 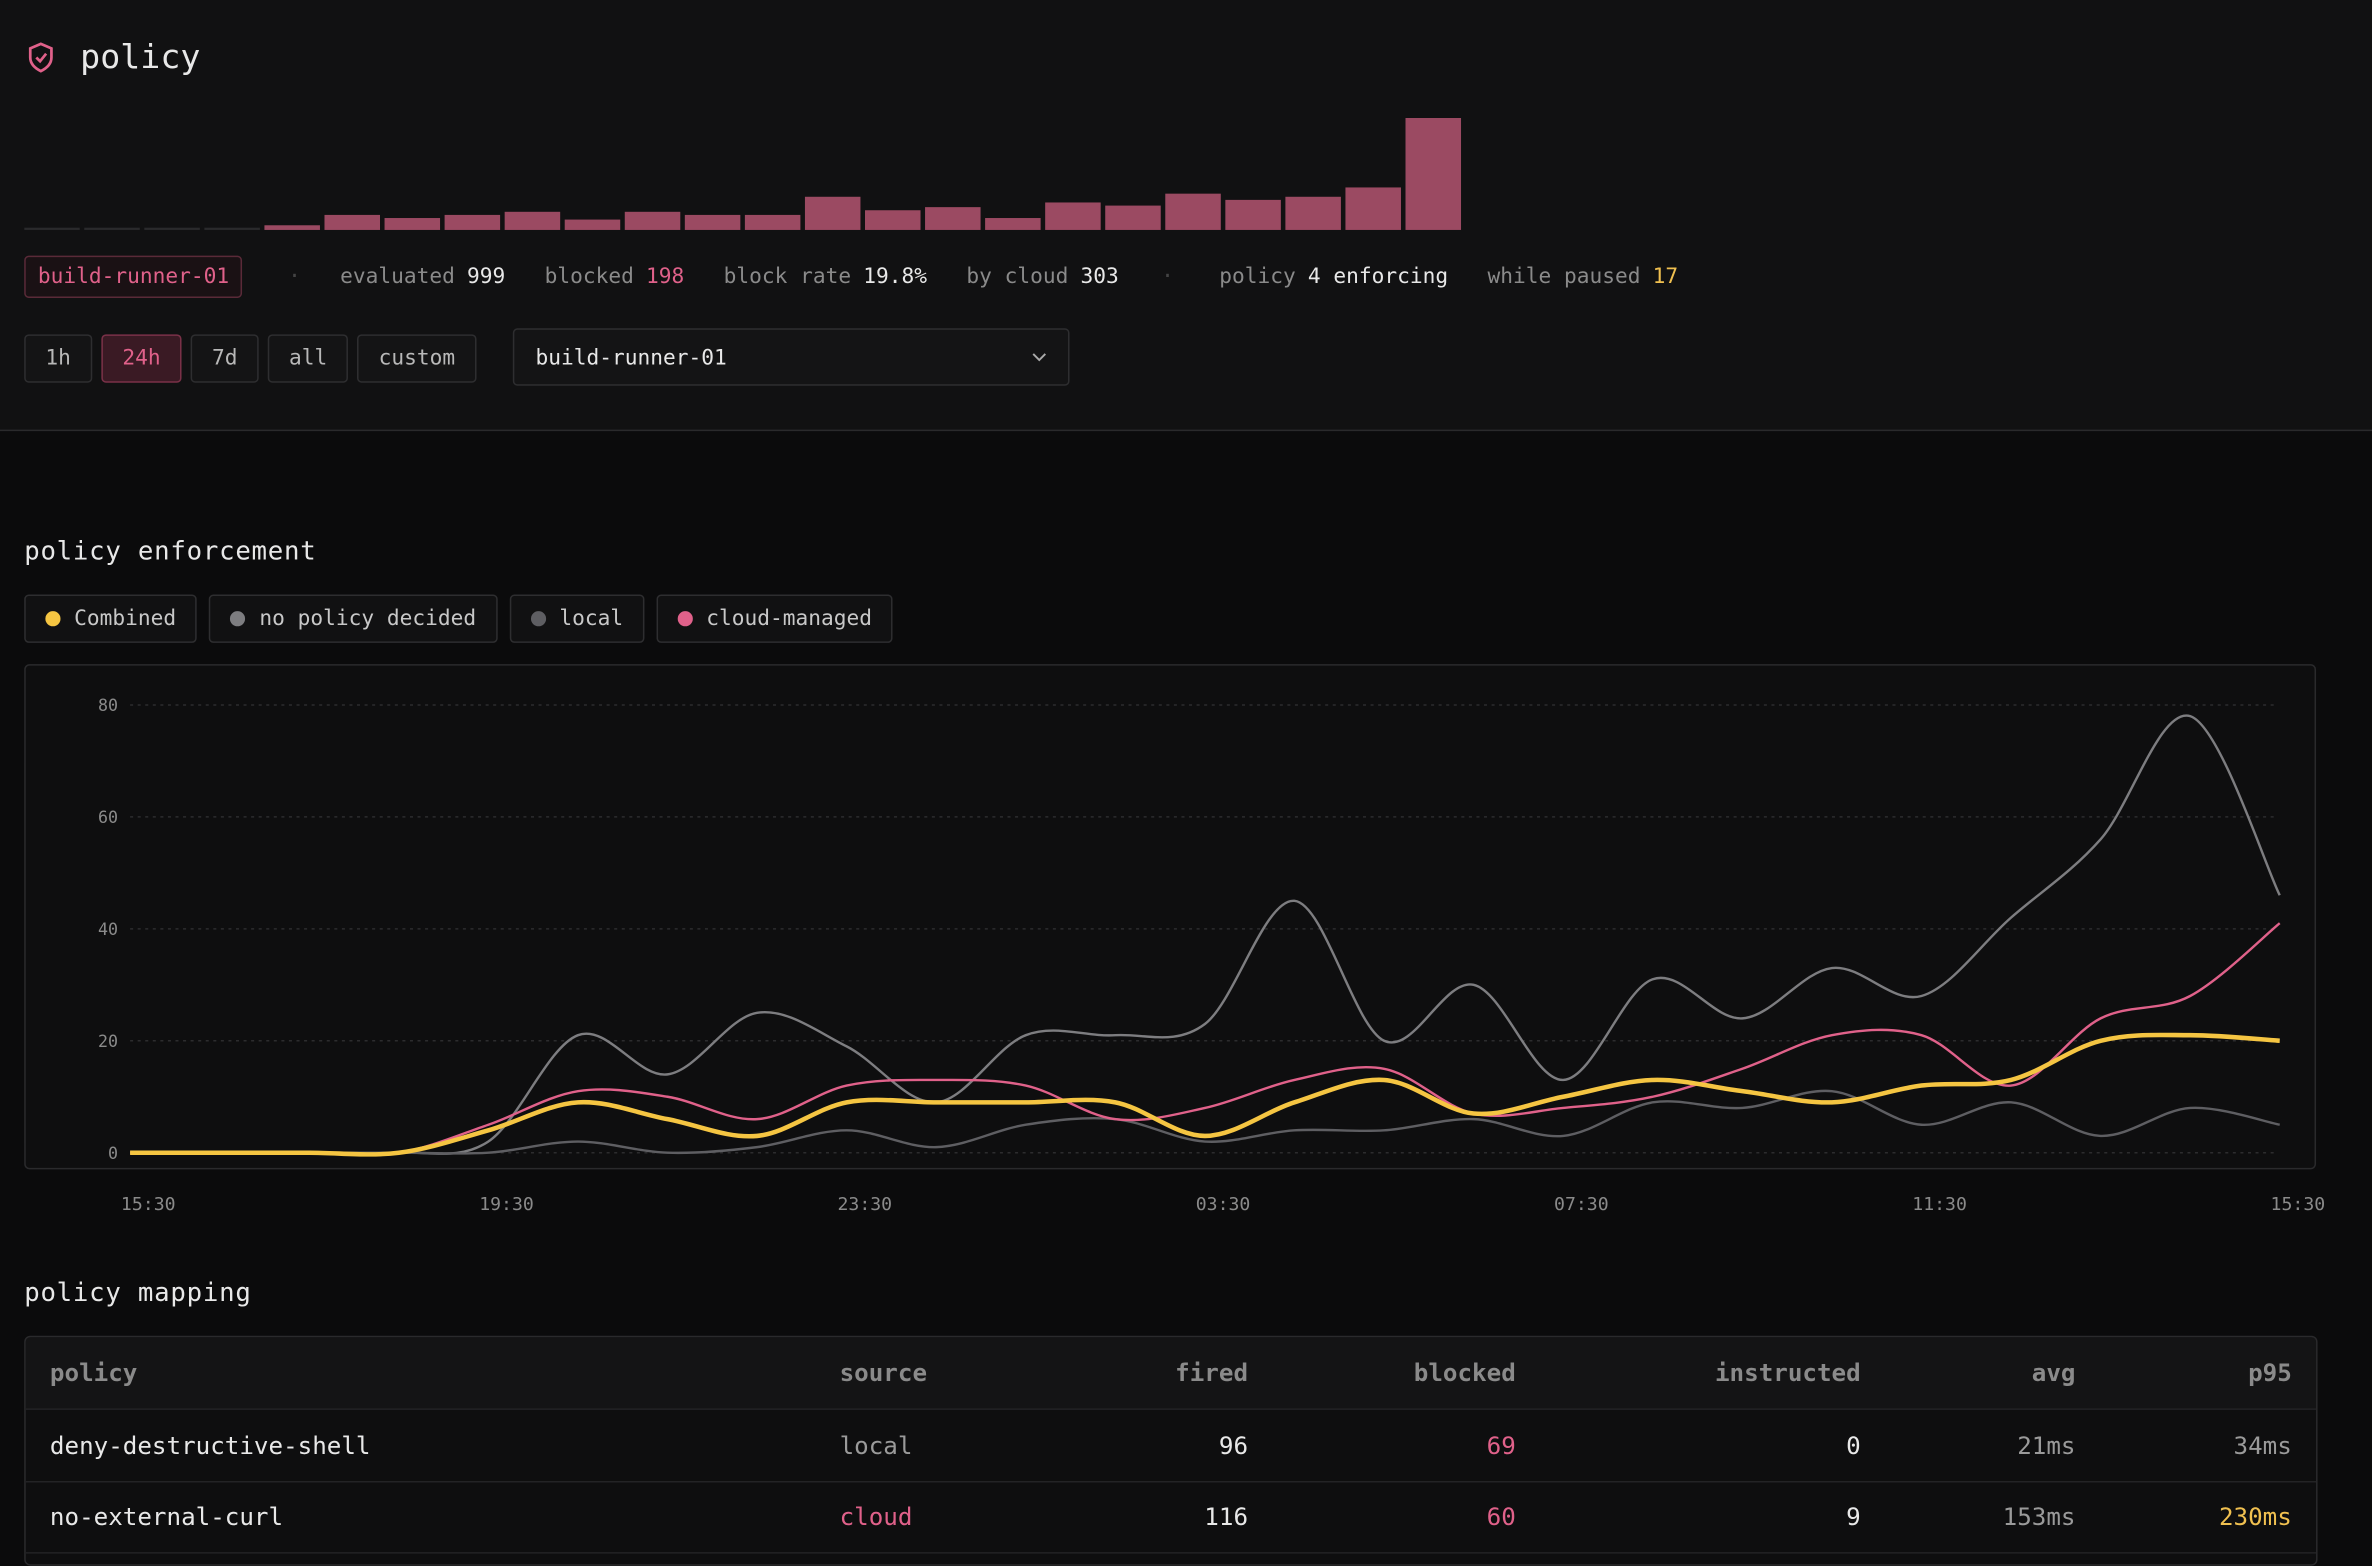 What do you see at coordinates (1171, 1517) in the screenshot?
I see `table-row: no-external-curl cloud 116 60 9 153ms 230ms` at bounding box center [1171, 1517].